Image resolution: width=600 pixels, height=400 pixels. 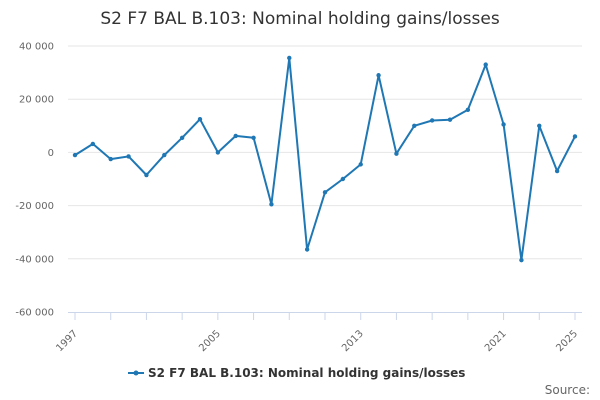 What do you see at coordinates (34, 313) in the screenshot?
I see `y-tick-label: -60 000` at bounding box center [34, 313].